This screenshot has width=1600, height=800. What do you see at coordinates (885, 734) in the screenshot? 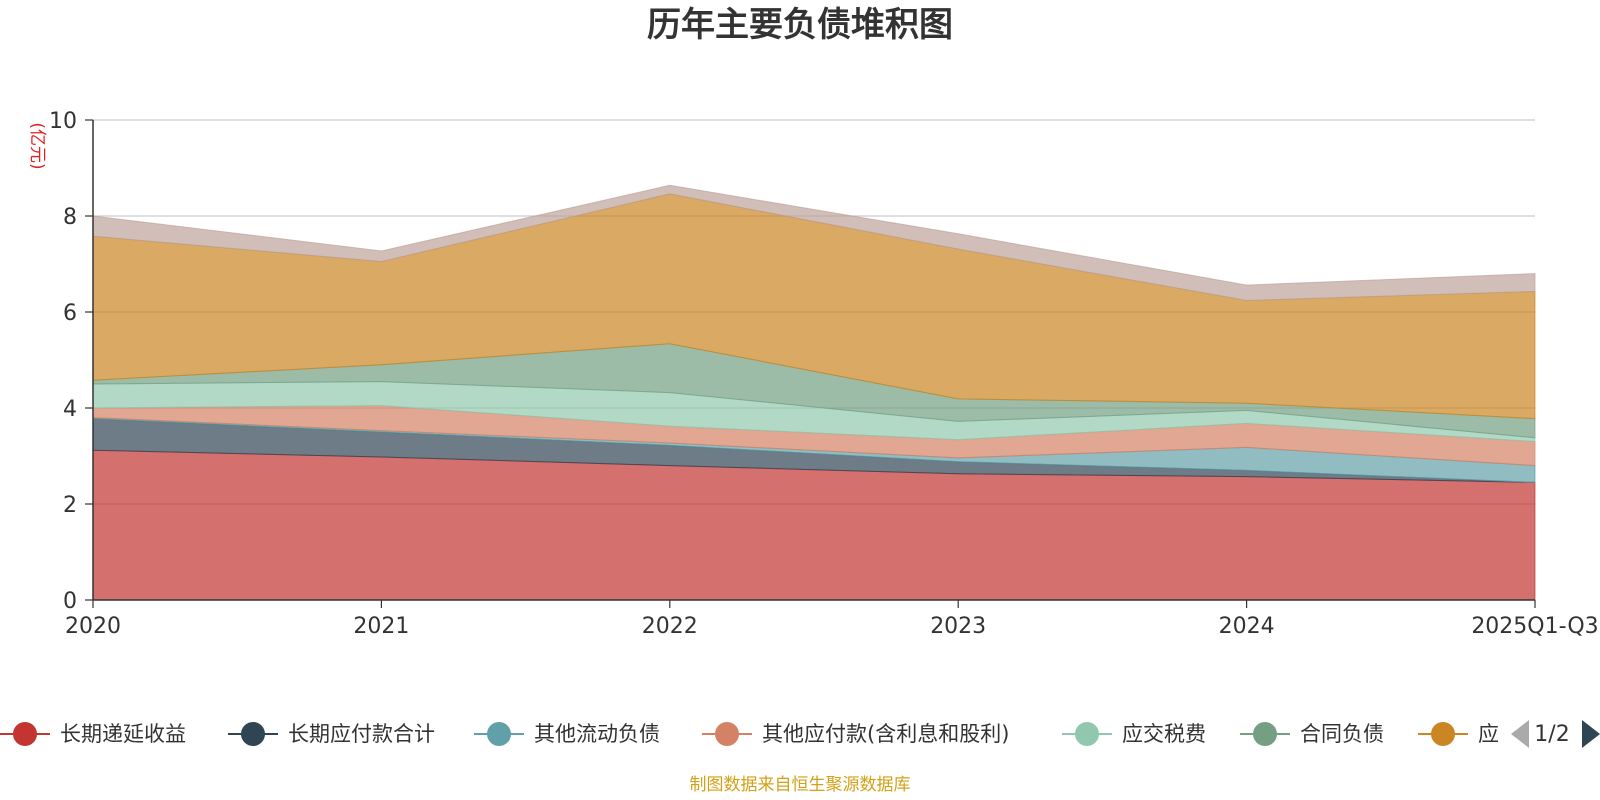
I see `legend-label: 其他应付款(含利息和股利)` at bounding box center [885, 734].